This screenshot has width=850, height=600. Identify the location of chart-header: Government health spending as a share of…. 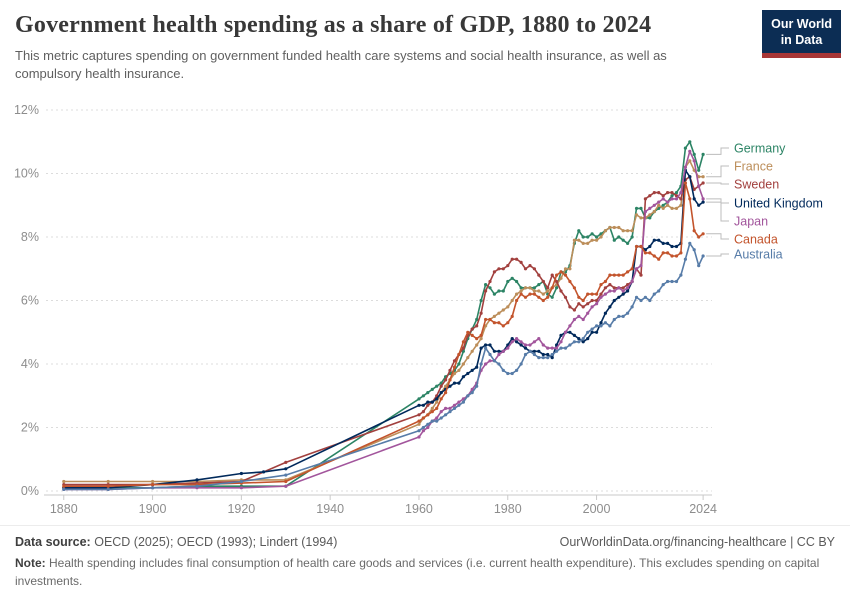
(425, 41).